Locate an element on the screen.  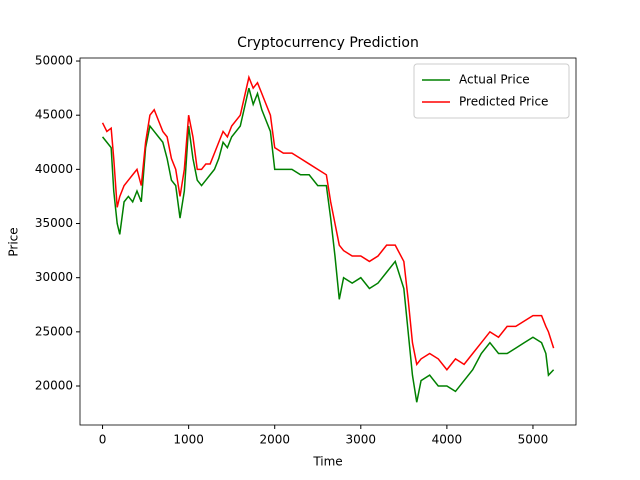
y-axis-label: Price is located at coordinates (14, 241).